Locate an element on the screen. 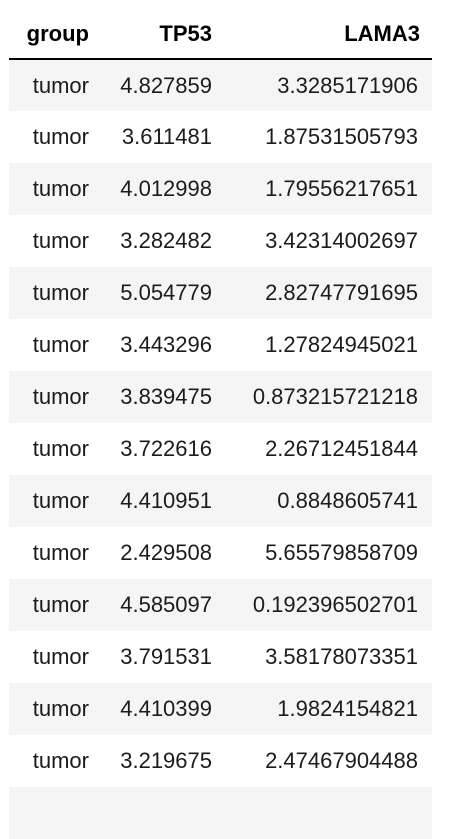  cell-tp53: 3.282482 is located at coordinates (166, 240).